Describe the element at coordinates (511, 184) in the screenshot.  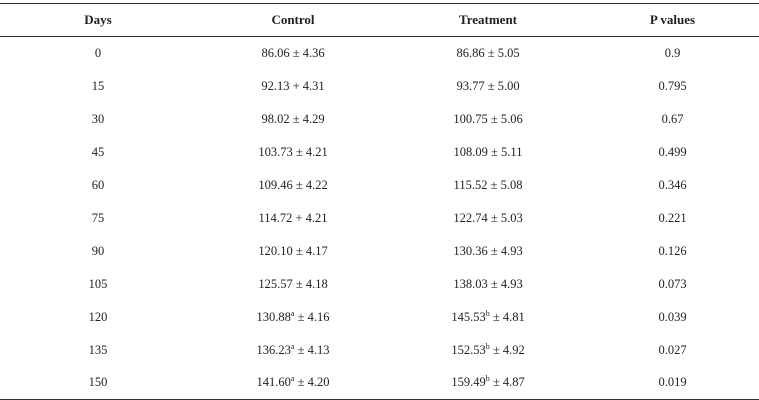
I see `treatment-sd: 5.08` at that location.